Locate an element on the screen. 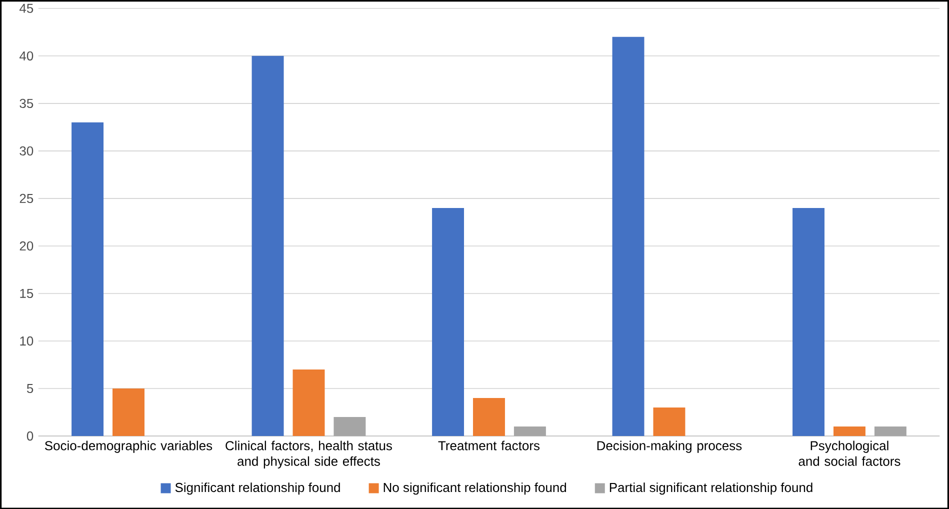 The width and height of the screenshot is (949, 509). legend-label: No significant relationship found is located at coordinates (475, 488).